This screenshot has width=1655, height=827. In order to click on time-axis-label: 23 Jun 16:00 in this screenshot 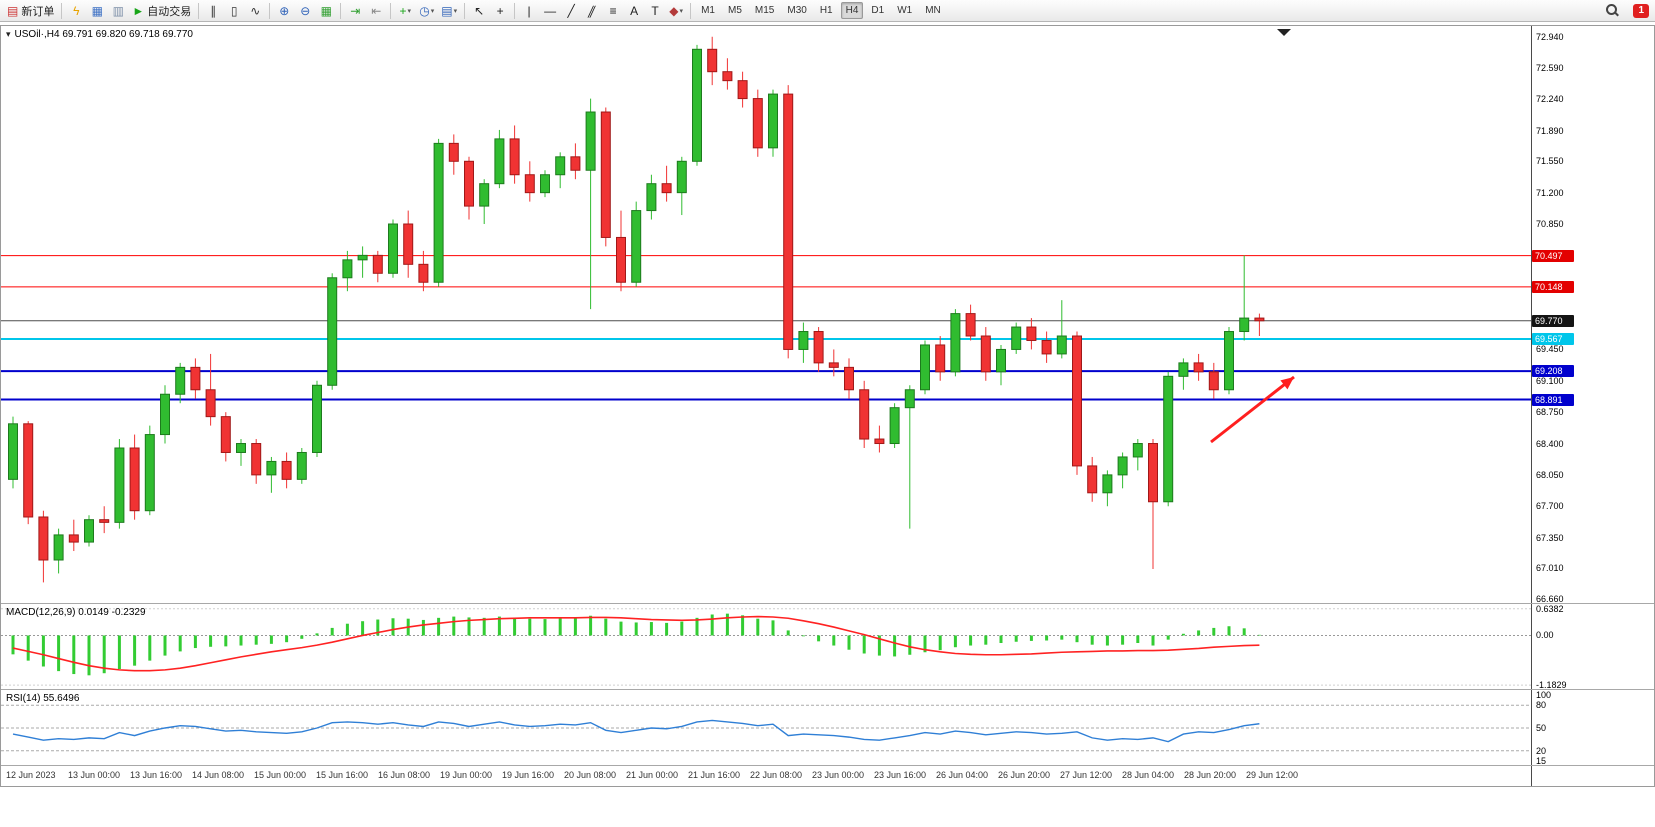, I will do `click(900, 775)`.